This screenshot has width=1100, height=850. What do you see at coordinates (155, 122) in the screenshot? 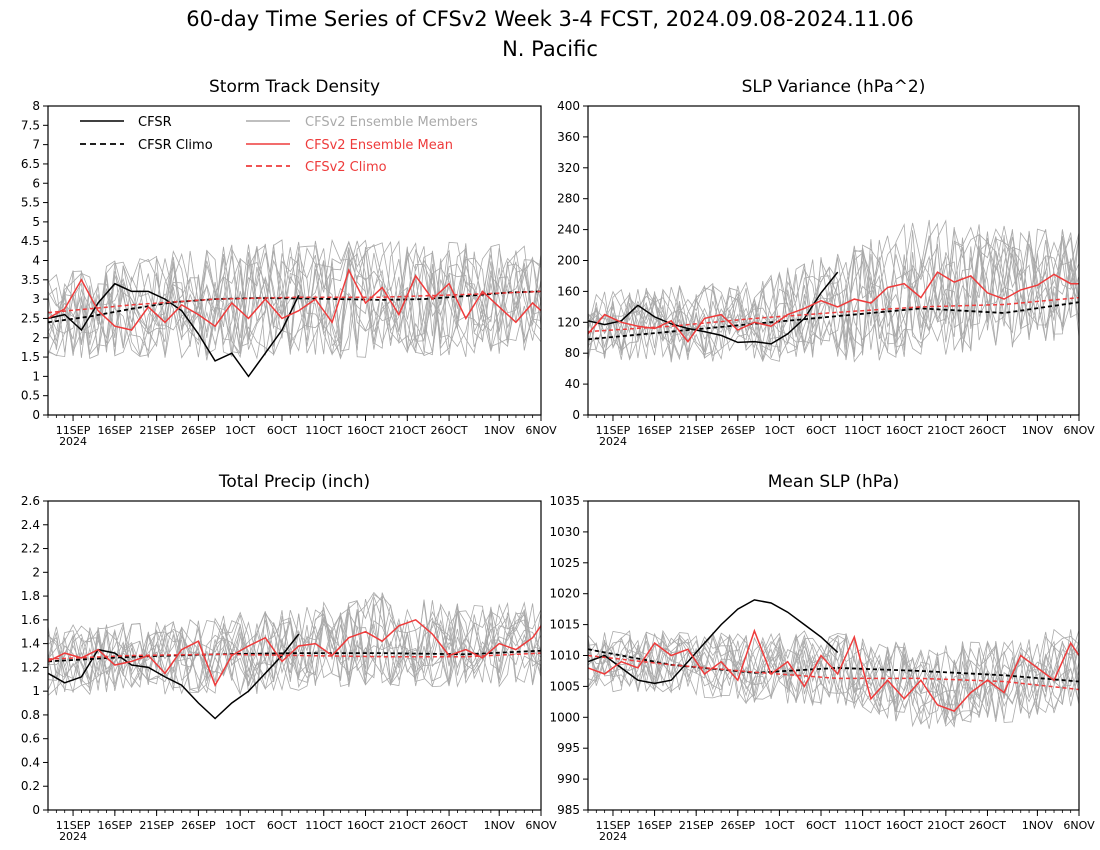
I see `legend-label-cfsr: CFSR` at bounding box center [155, 122].